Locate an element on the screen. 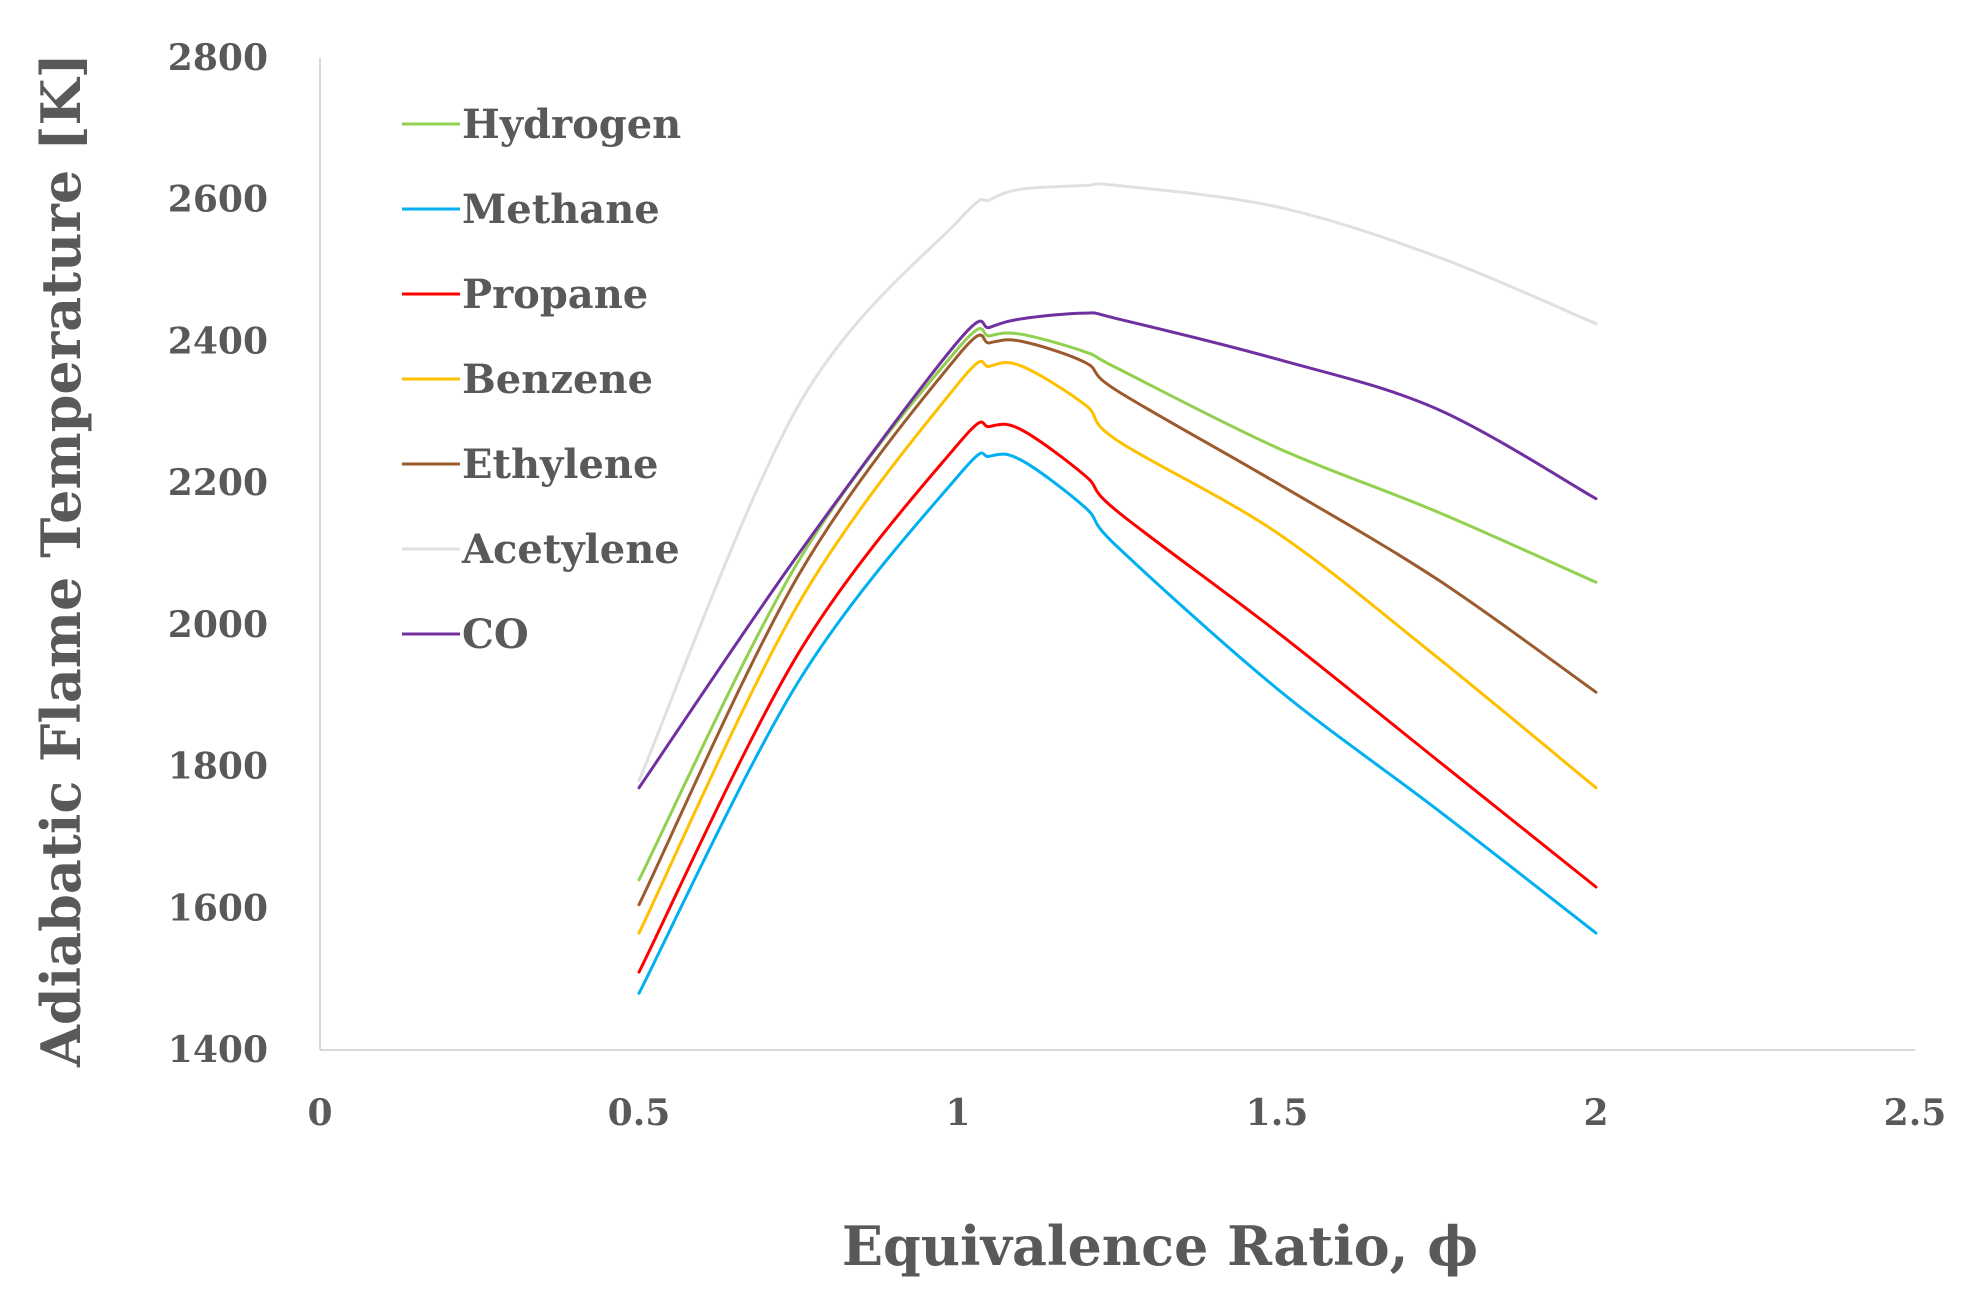  legend-item-hydrogen: Hydrogen is located at coordinates (541, 124).